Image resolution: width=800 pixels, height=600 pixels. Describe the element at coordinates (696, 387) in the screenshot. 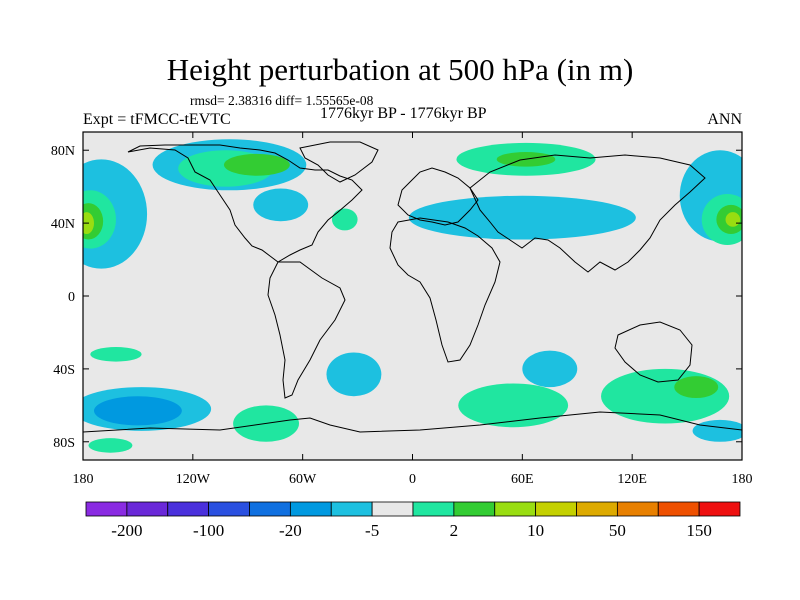

I see `contour-australia-core` at that location.